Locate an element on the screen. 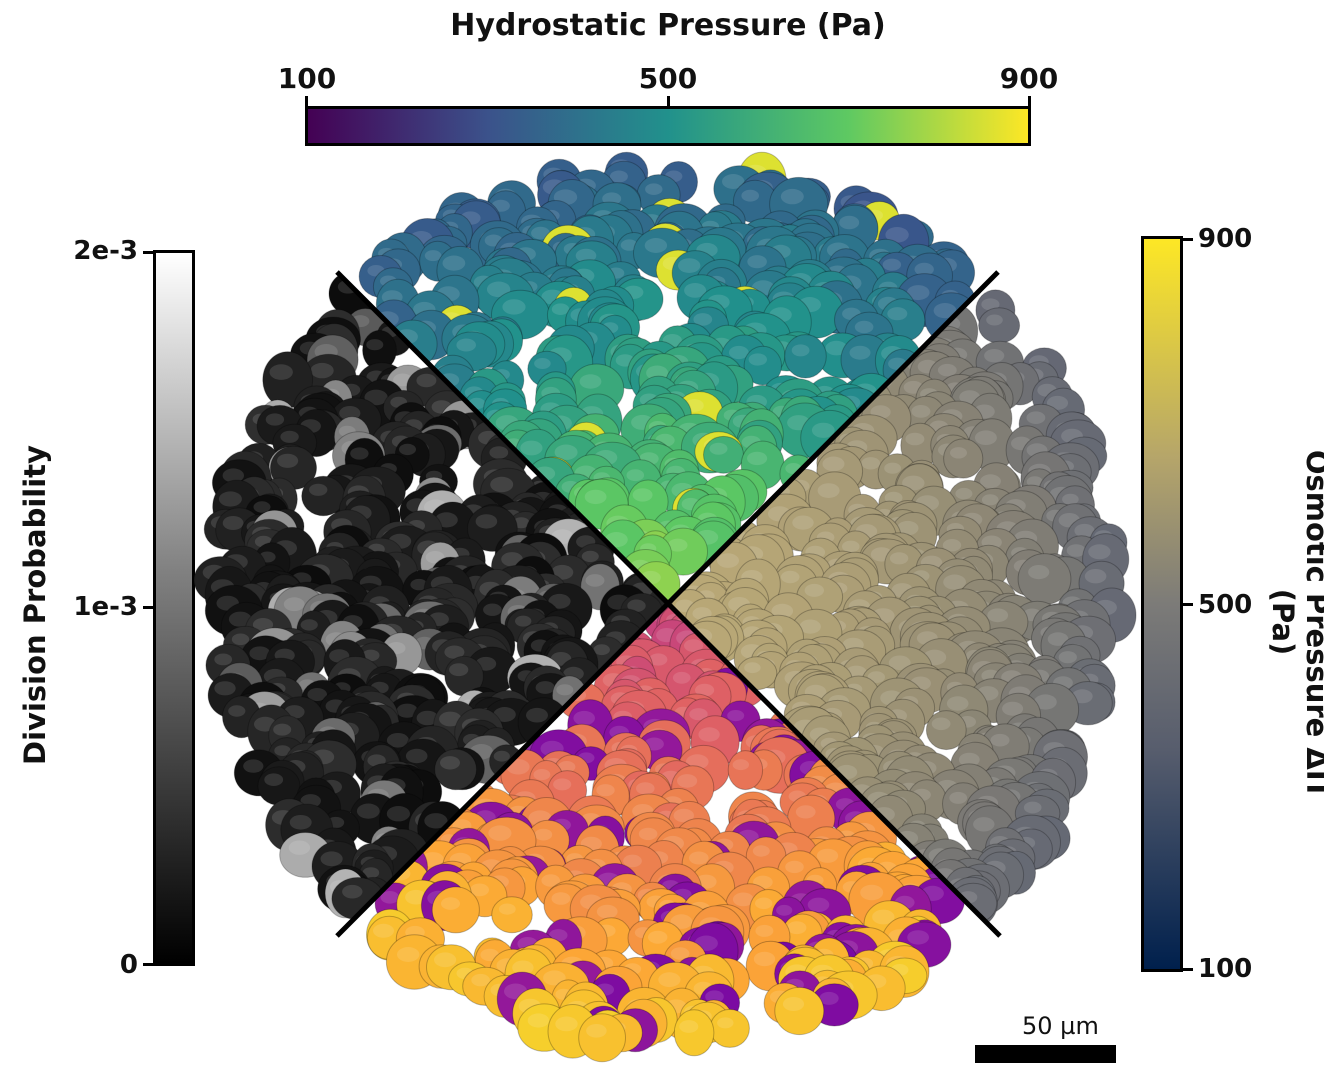 The width and height of the screenshot is (1324, 1065). top-tickmark is located at coordinates (668, 101).